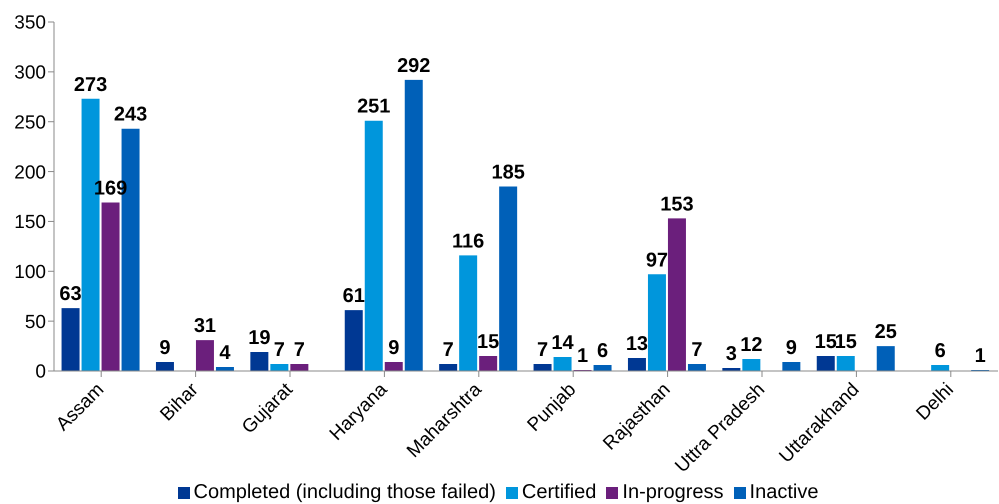 Image resolution: width=999 pixels, height=504 pixels. Describe the element at coordinates (205, 326) in the screenshot. I see `data-label: 31` at that location.